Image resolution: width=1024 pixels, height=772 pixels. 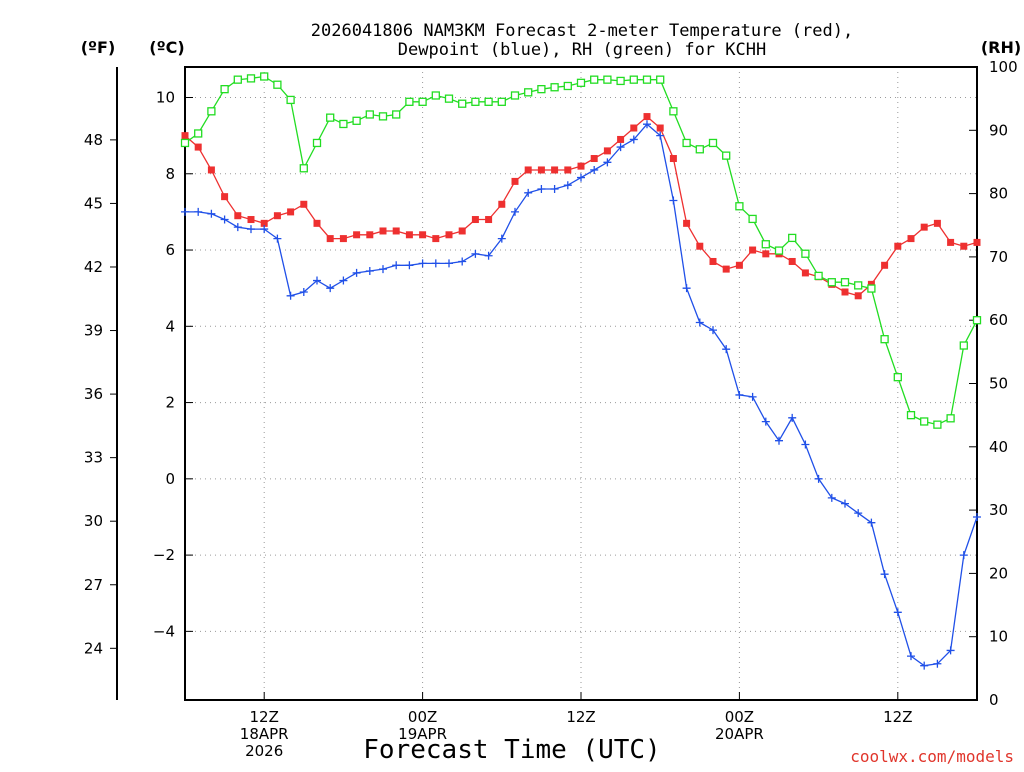 I want to click on rh-tick-label: 20, so click(x=998, y=573).